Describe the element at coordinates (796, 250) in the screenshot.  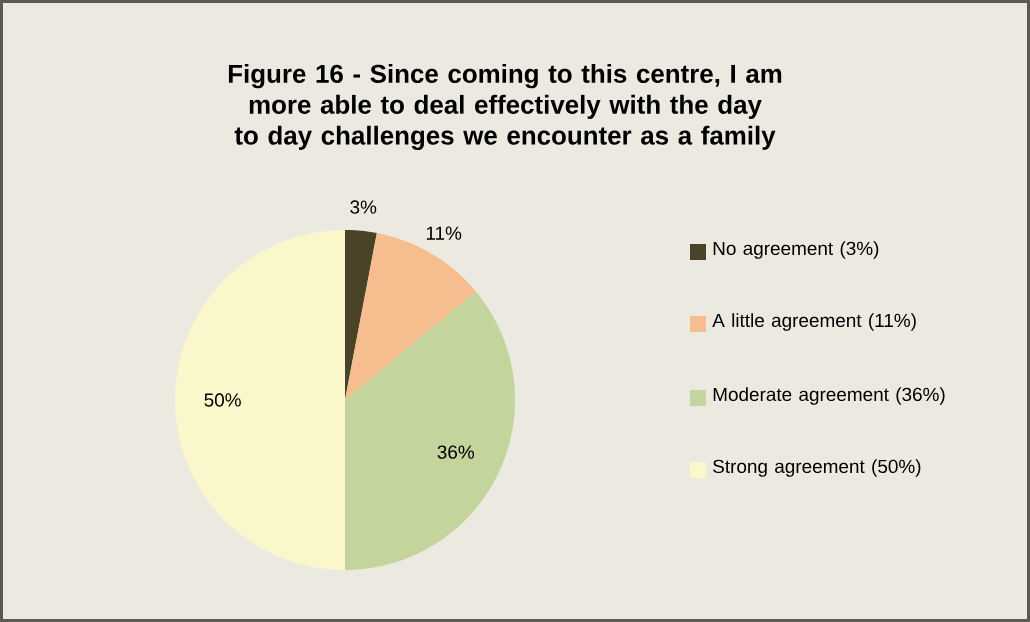
I see `legend-label: No agreement (3%)` at that location.